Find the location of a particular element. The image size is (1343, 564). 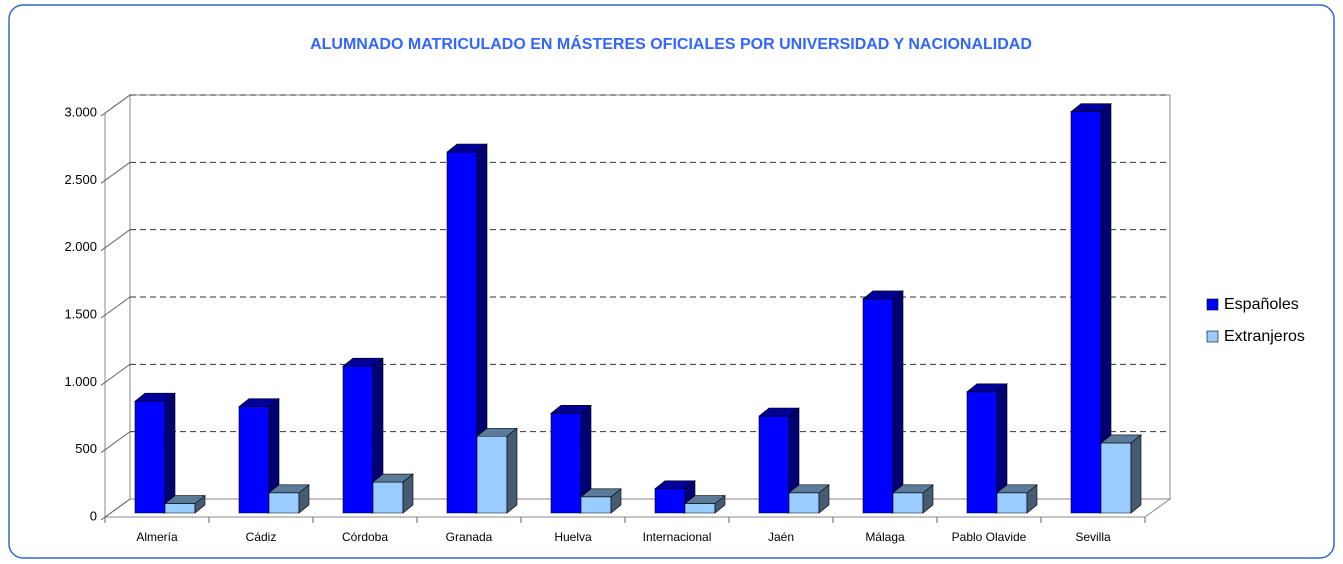

x-tick-label: Córdoba is located at coordinates (365, 537).